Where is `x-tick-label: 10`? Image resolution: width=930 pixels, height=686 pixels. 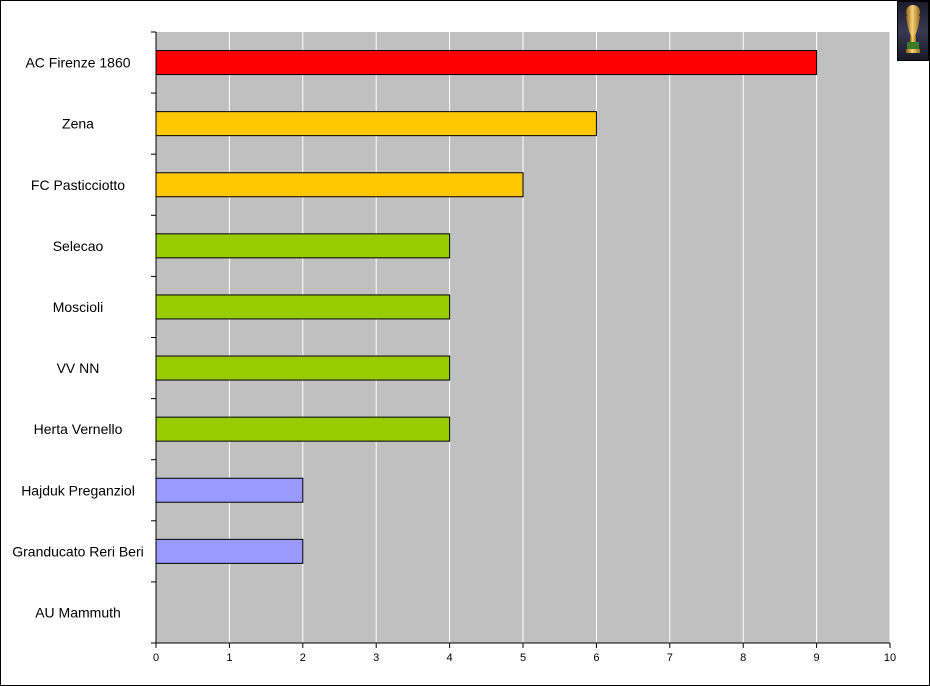 x-tick-label: 10 is located at coordinates (890, 658).